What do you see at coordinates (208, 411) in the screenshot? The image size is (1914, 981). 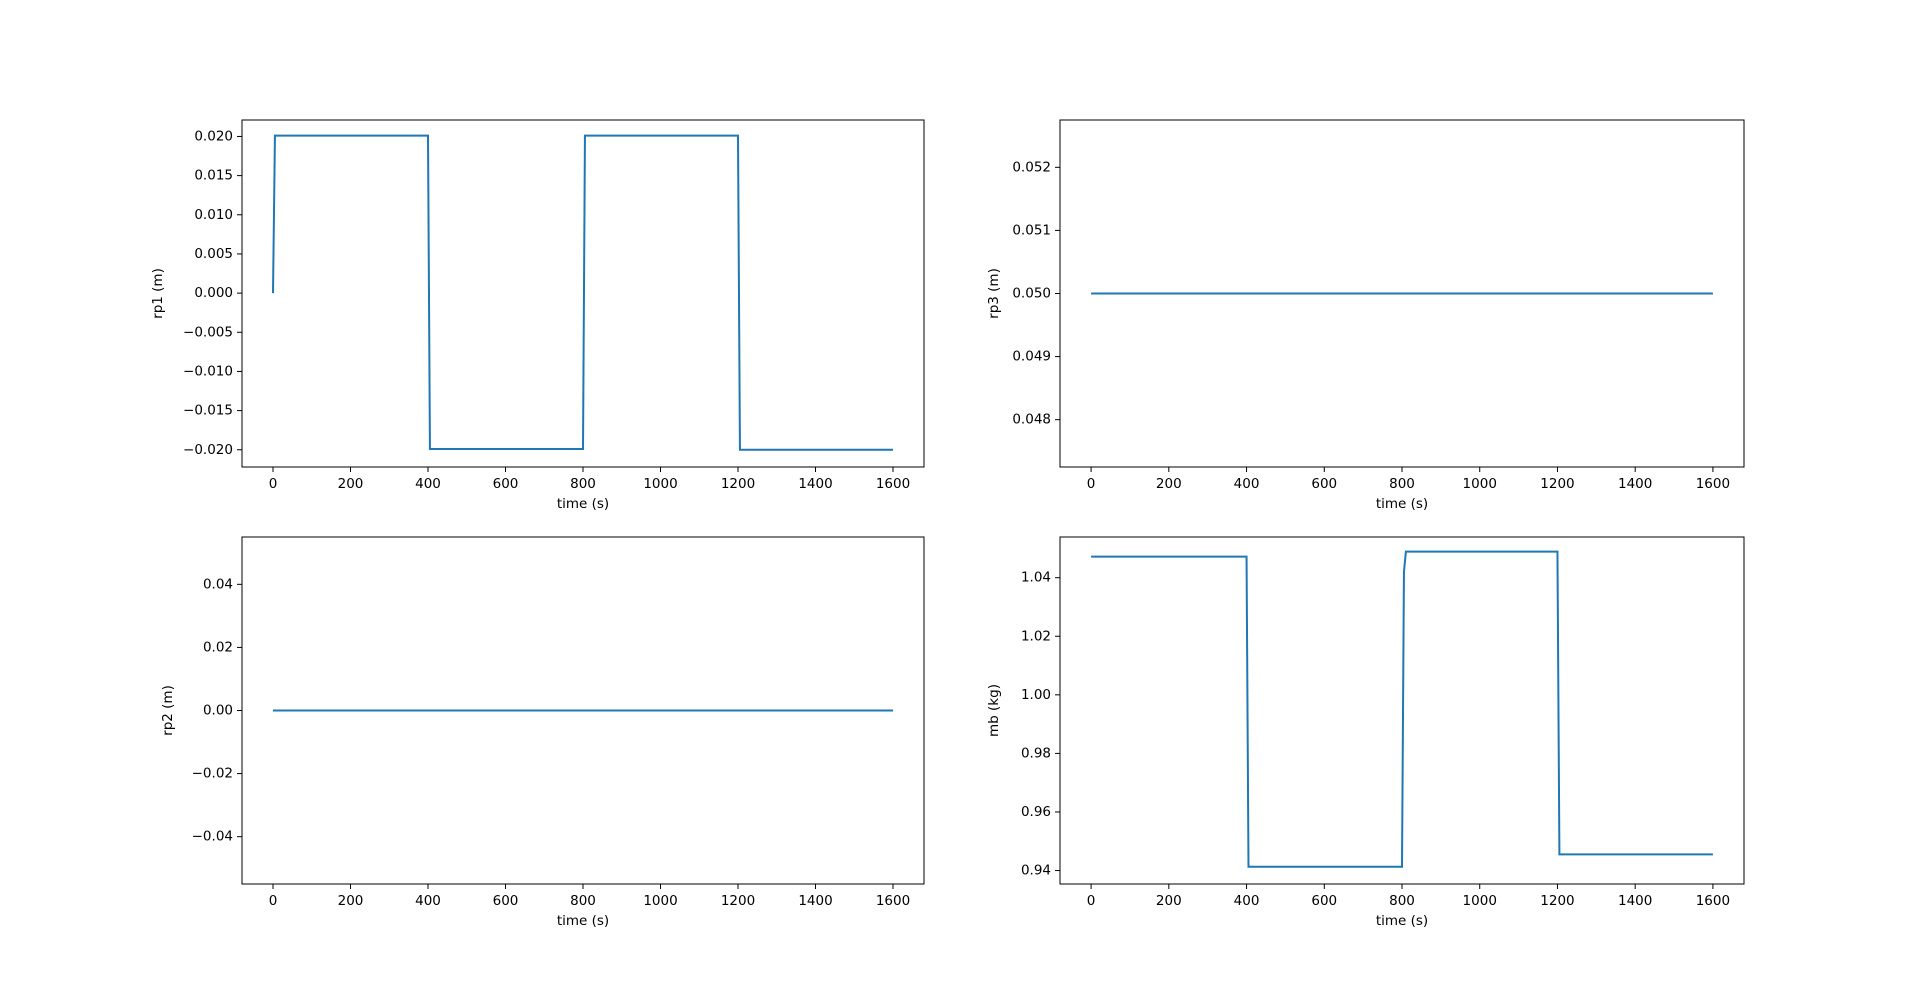 I see `y-tick-label: −0.015` at bounding box center [208, 411].